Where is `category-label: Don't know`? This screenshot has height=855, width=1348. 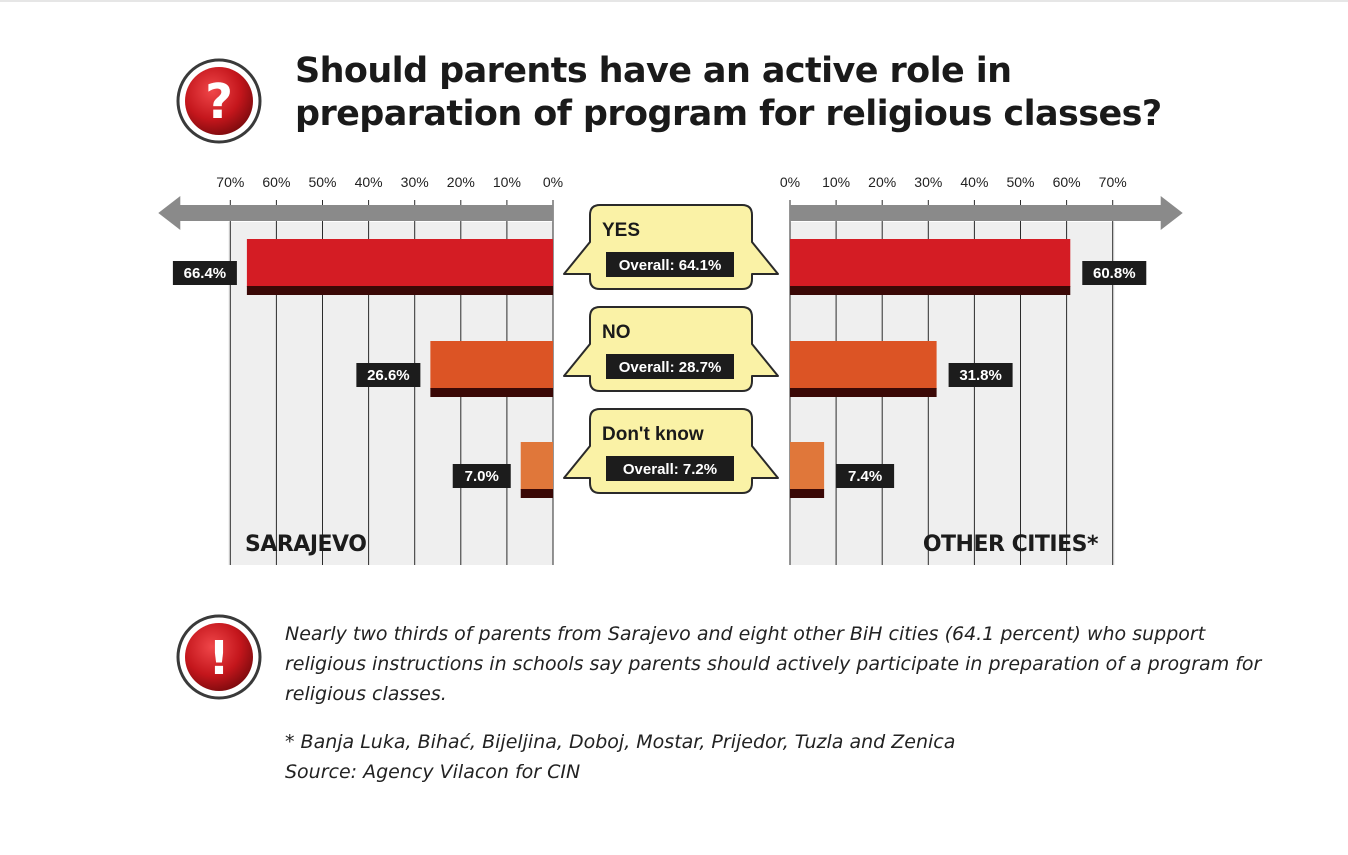 category-label: Don't know is located at coordinates (653, 434).